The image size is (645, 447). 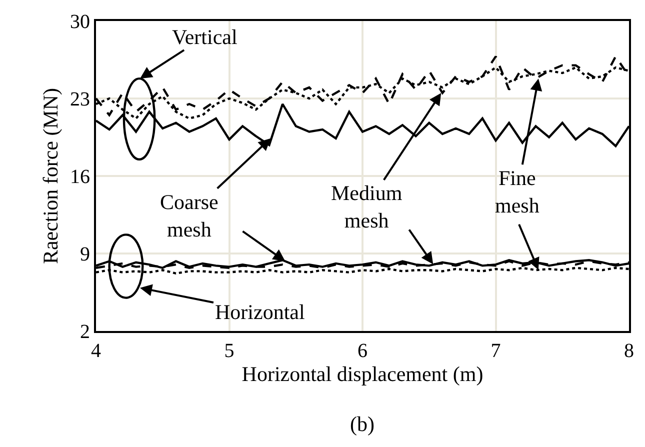 What do you see at coordinates (260, 312) in the screenshot?
I see `annotation: Horizontal` at bounding box center [260, 312].